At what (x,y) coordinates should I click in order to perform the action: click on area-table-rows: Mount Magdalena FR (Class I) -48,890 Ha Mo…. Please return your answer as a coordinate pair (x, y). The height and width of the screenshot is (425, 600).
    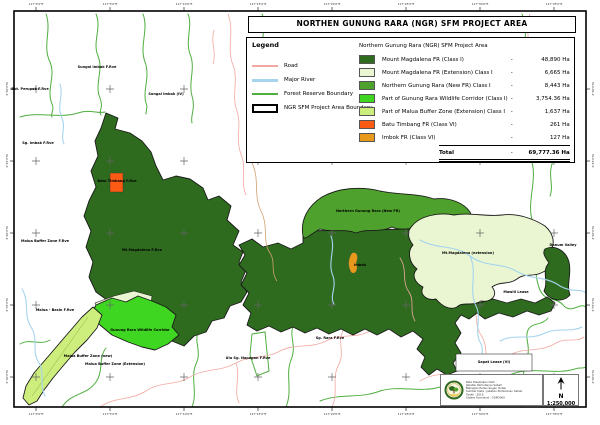
    Looking at the image, I should click on (460, 98).